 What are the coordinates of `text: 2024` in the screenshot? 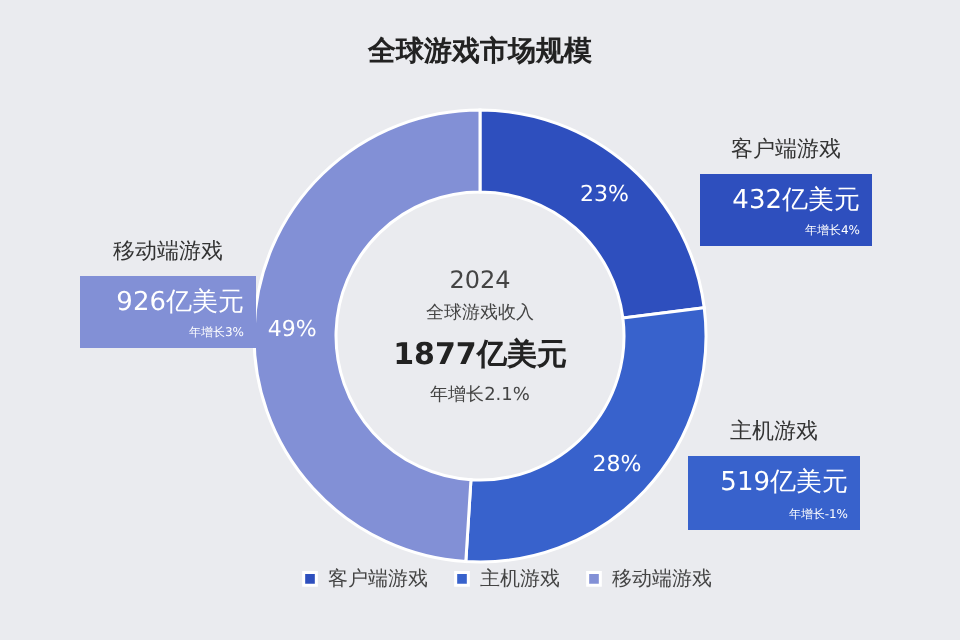 It's located at (480, 280).